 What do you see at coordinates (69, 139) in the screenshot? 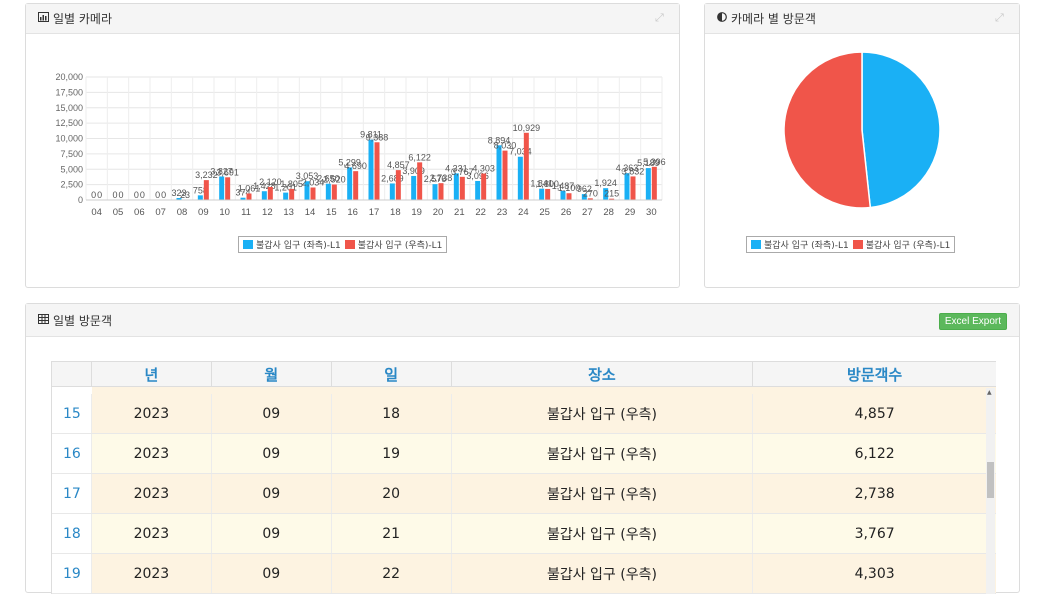
I see `y-tick-label: 10,000` at bounding box center [69, 139].